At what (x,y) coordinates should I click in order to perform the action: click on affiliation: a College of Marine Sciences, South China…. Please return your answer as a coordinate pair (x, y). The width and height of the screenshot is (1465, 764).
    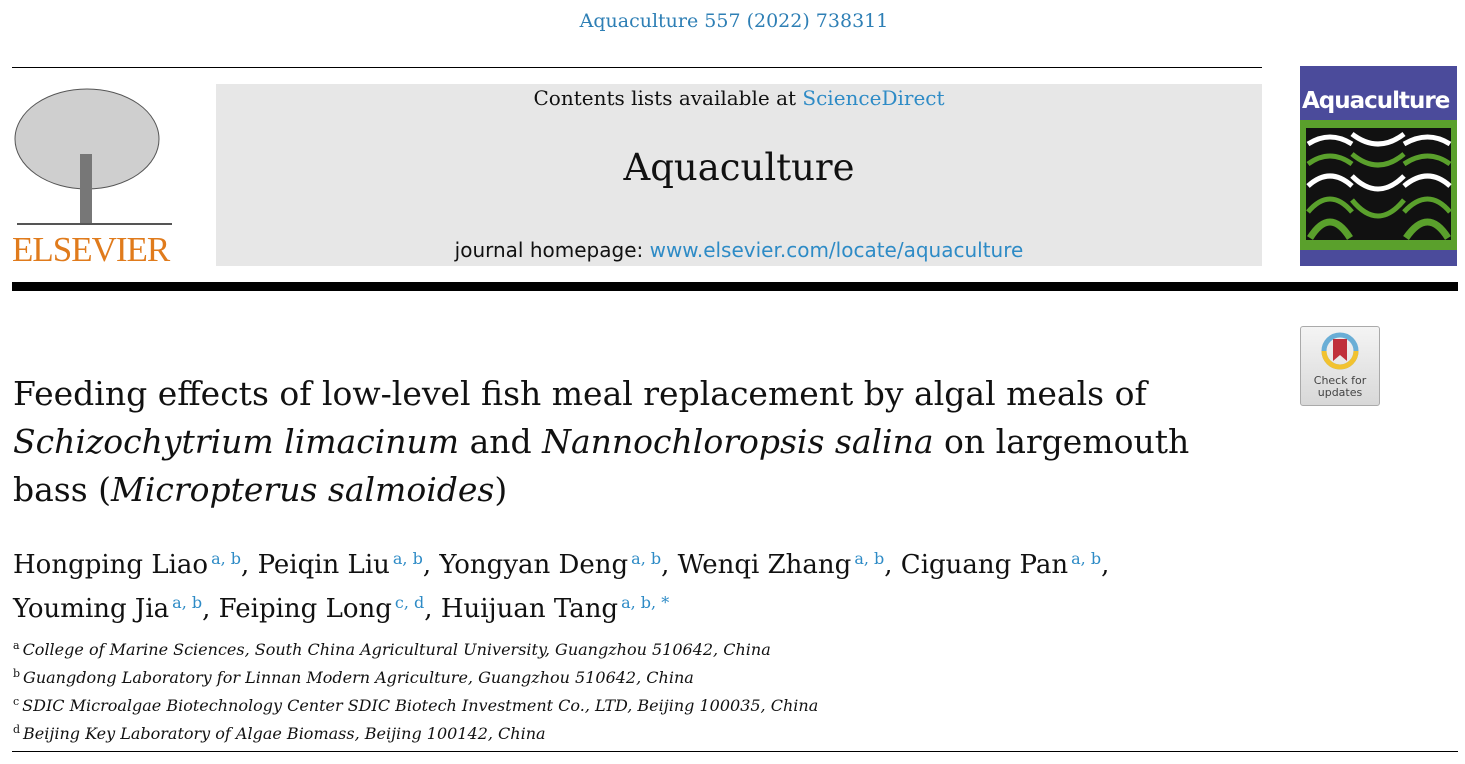
    Looking at the image, I should click on (415, 648).